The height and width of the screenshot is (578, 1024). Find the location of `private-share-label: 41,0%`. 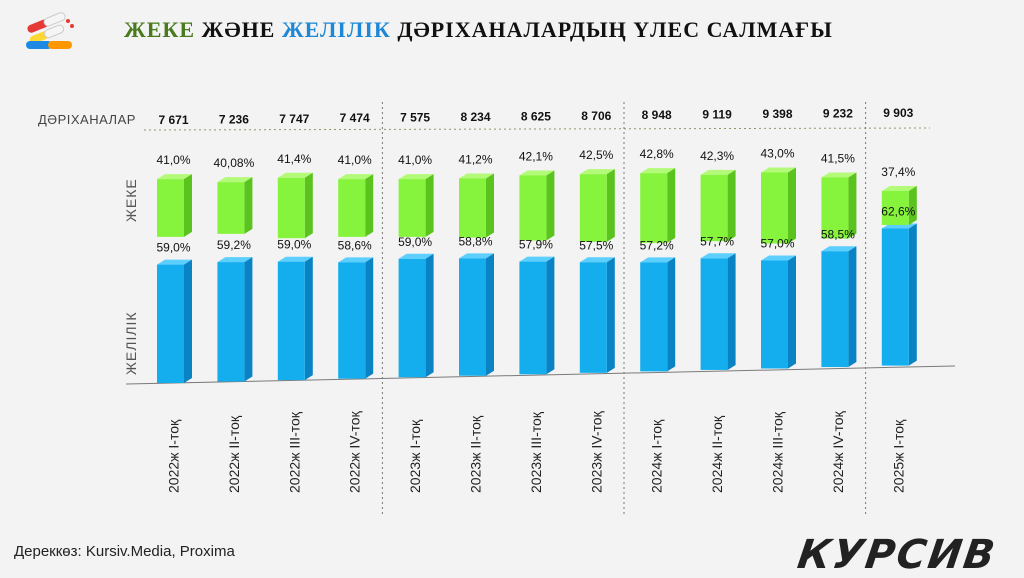

private-share-label: 41,0% is located at coordinates (355, 160).